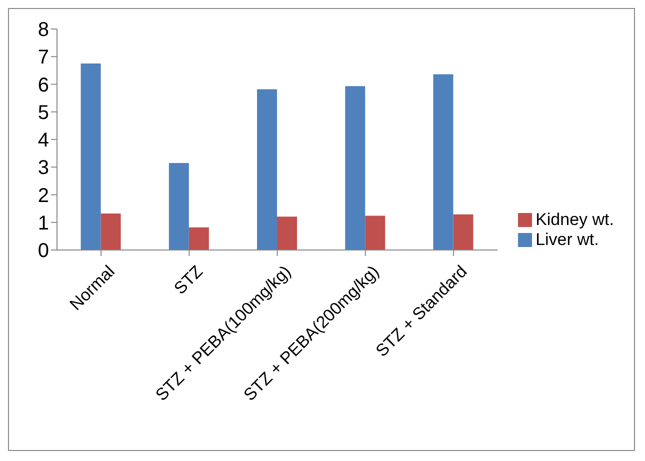  What do you see at coordinates (575, 219) in the screenshot?
I see `legend-label: Kidney wt.` at bounding box center [575, 219].